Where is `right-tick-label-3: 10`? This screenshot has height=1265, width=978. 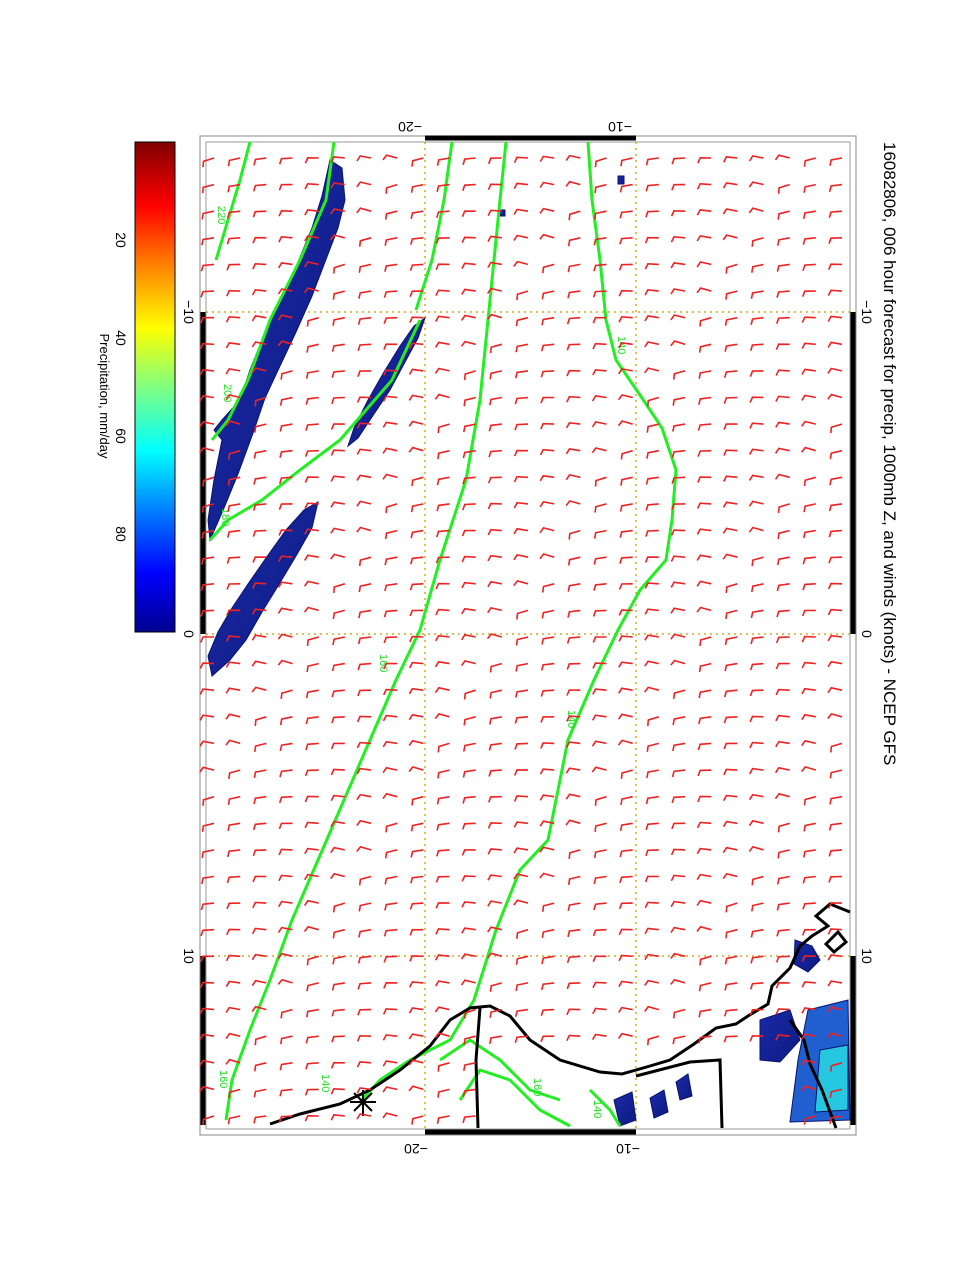 right-tick-label-3: 10 is located at coordinates (867, 956).